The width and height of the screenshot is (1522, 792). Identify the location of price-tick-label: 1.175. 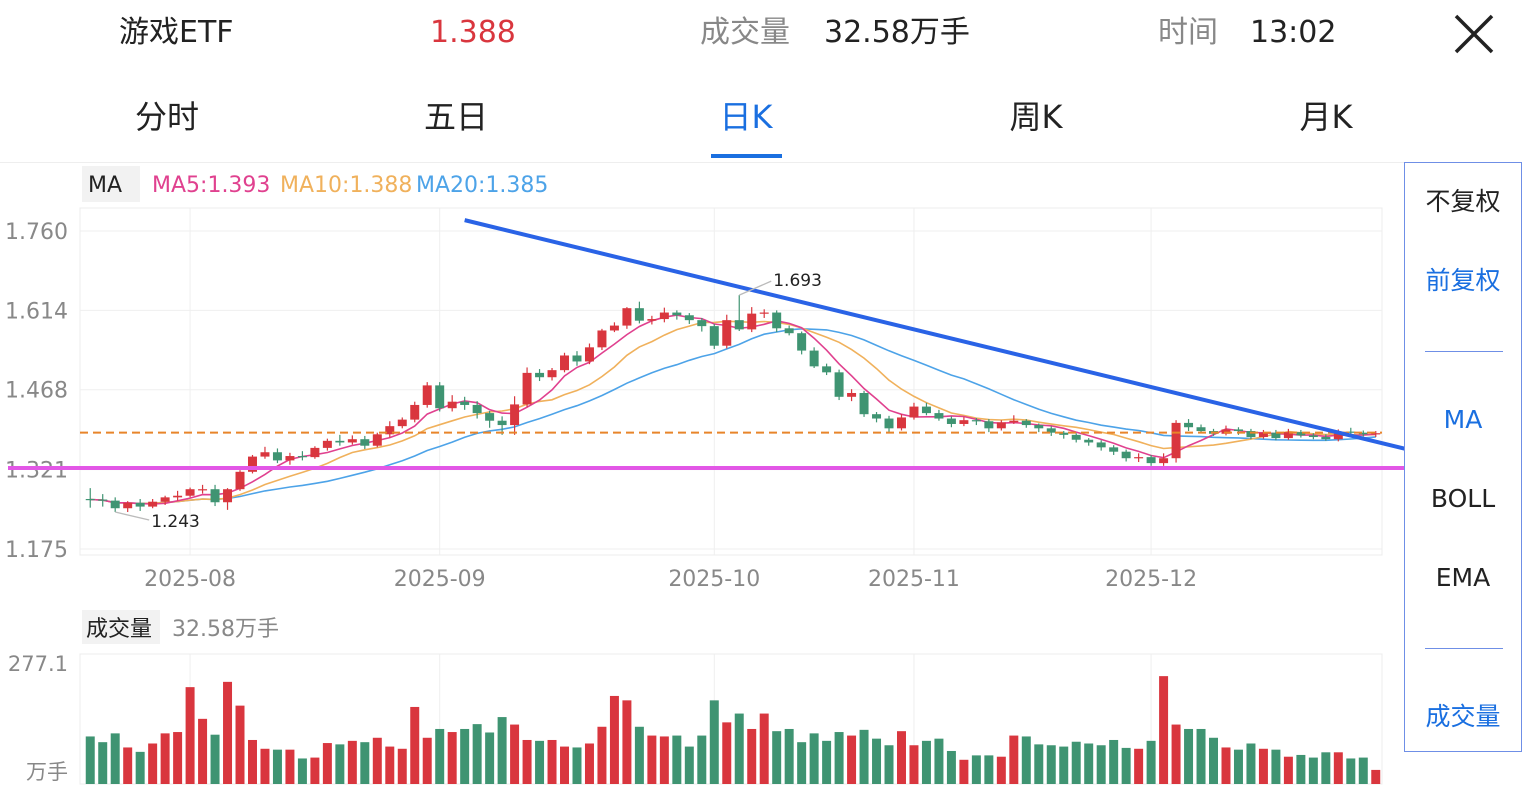
(36, 550).